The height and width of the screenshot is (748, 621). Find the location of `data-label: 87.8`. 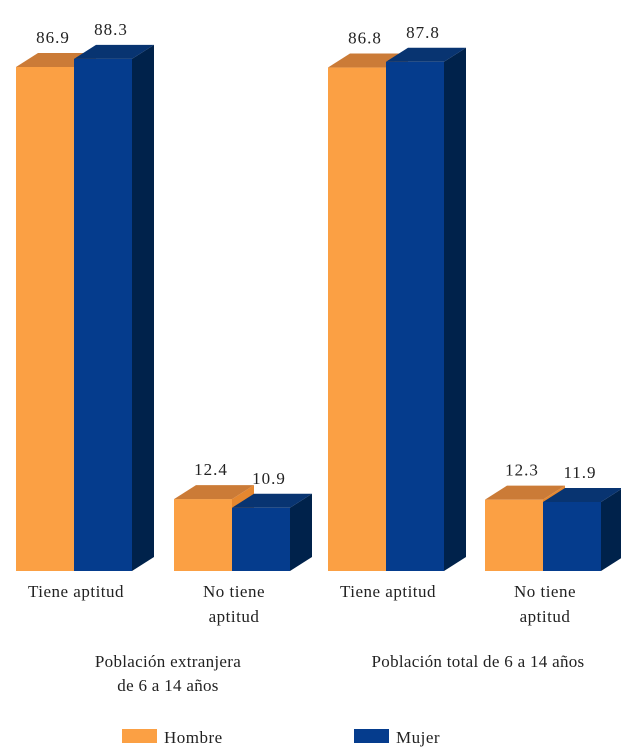

data-label: 87.8 is located at coordinates (423, 32).